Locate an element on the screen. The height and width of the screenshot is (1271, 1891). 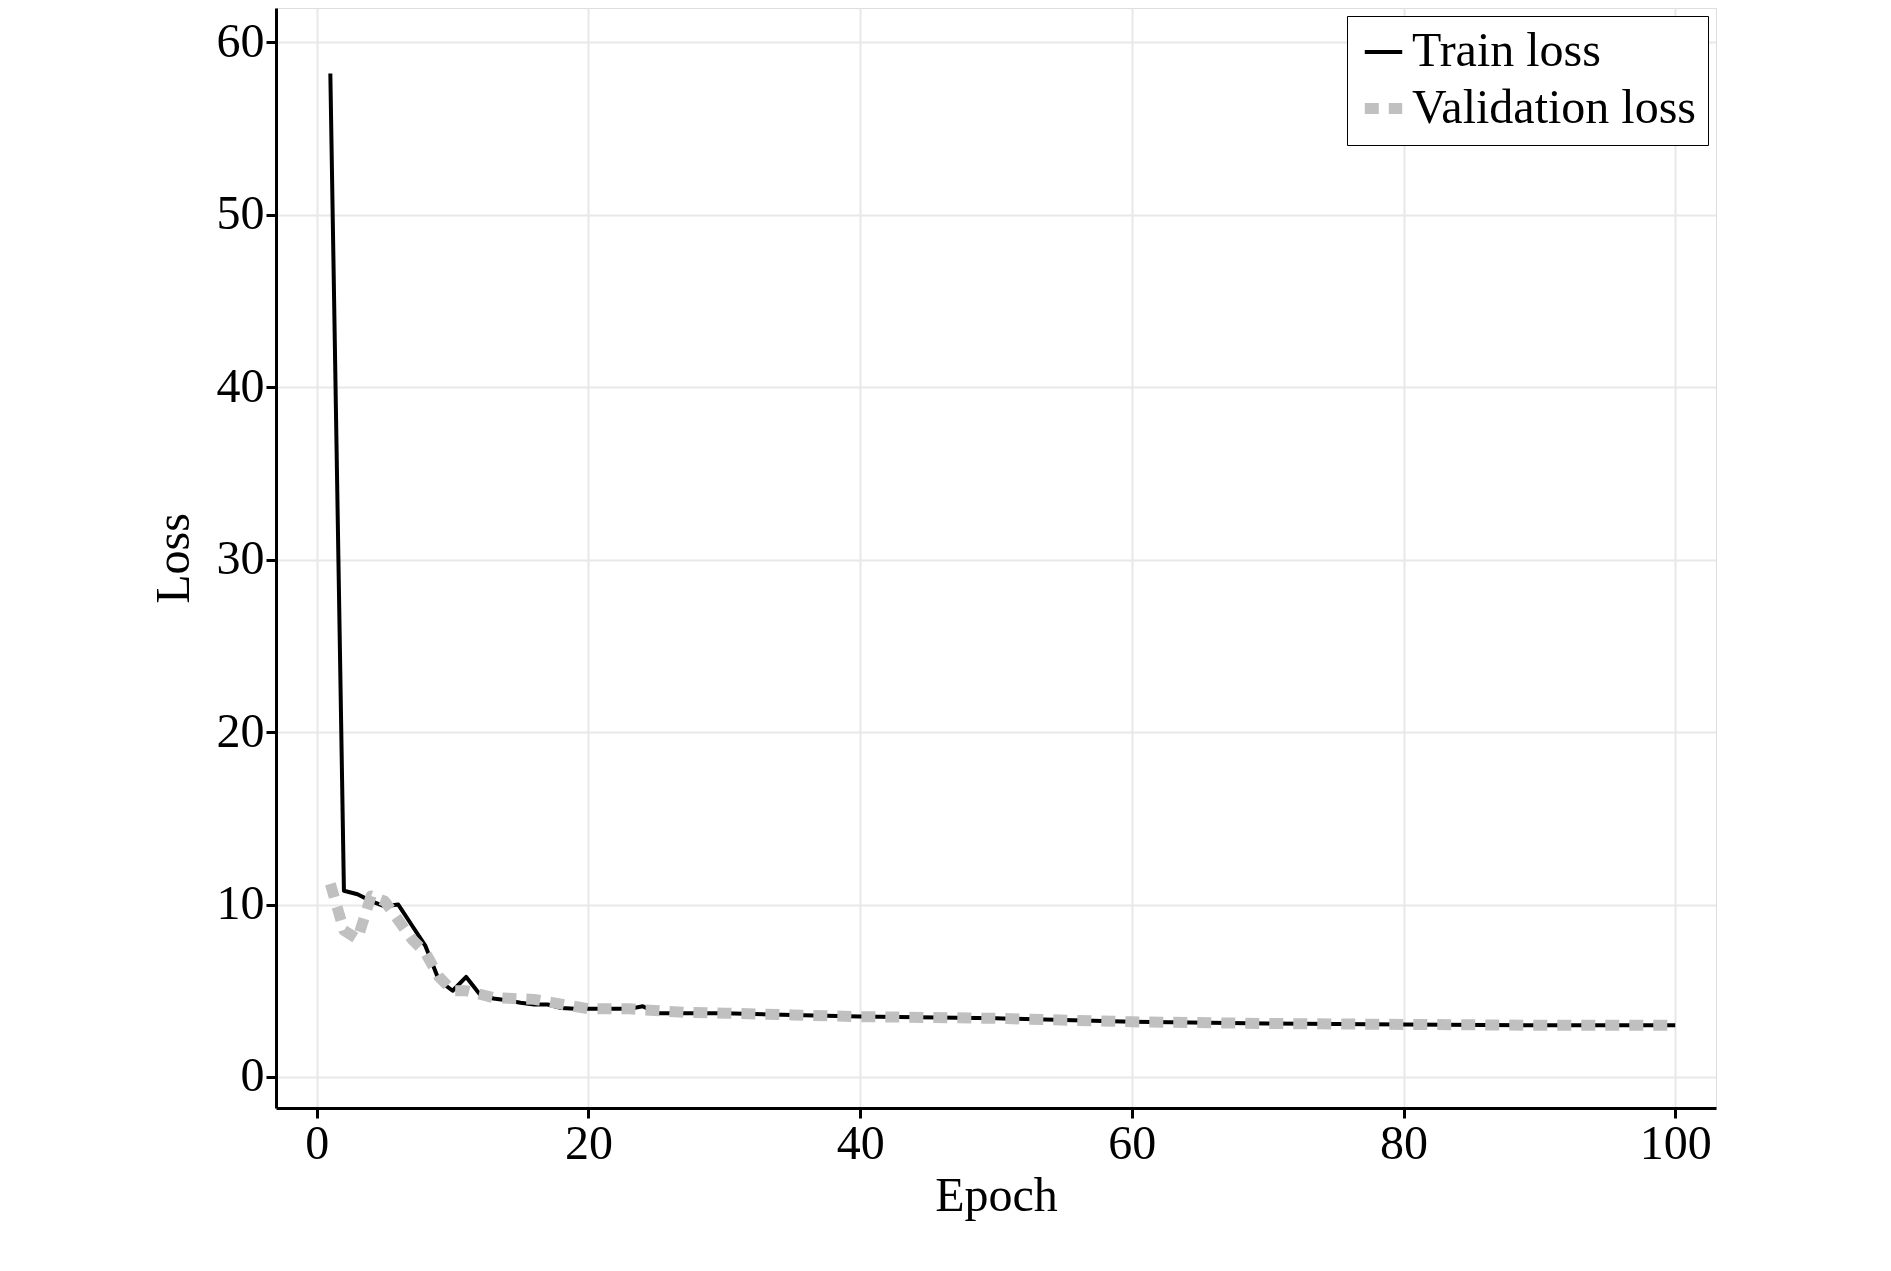
y-axis-title: Loss is located at coordinates (172, 558).